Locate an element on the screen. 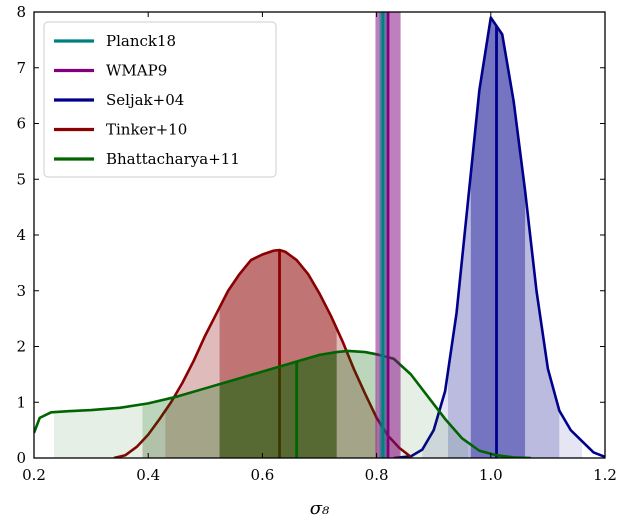 The width and height of the screenshot is (619, 521). x-tick-label: 0.6 is located at coordinates (262, 475).